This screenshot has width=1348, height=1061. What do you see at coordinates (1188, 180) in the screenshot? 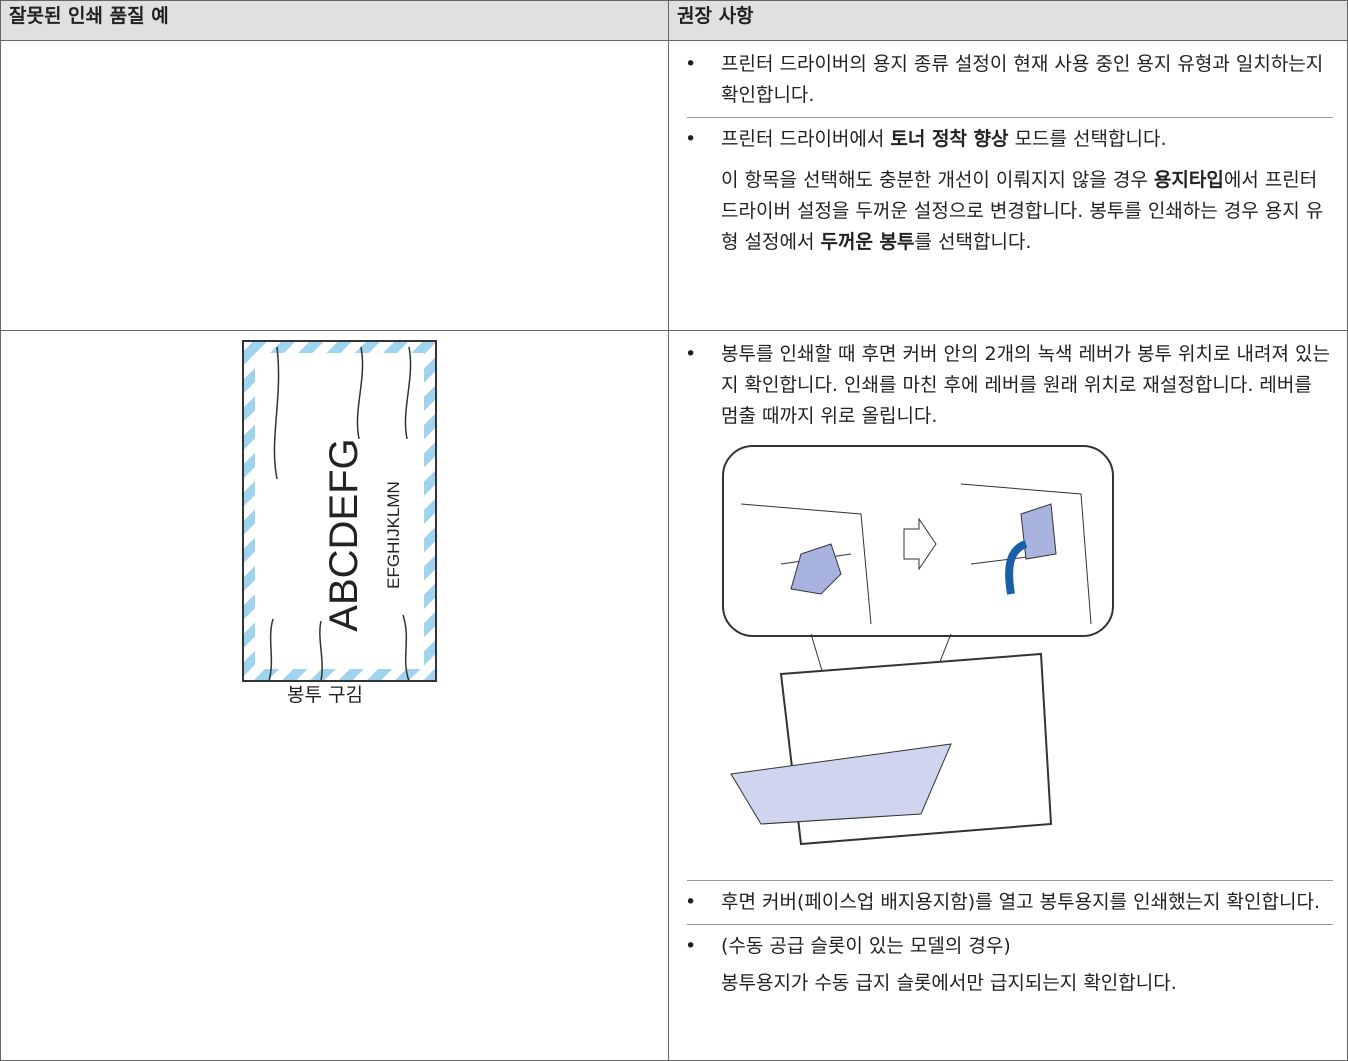
I see `bold-text: 용지타입` at bounding box center [1188, 180].